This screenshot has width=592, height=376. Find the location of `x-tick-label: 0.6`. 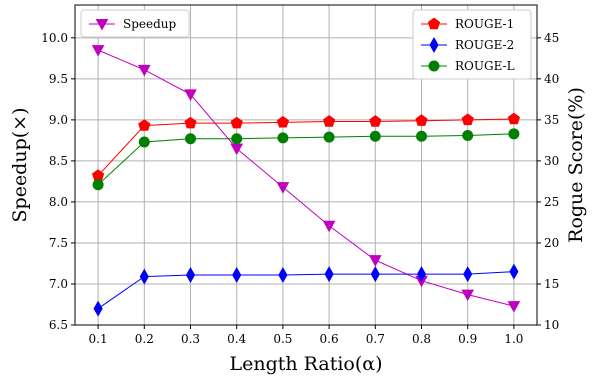

x-tick-label: 0.6 is located at coordinates (329, 339).